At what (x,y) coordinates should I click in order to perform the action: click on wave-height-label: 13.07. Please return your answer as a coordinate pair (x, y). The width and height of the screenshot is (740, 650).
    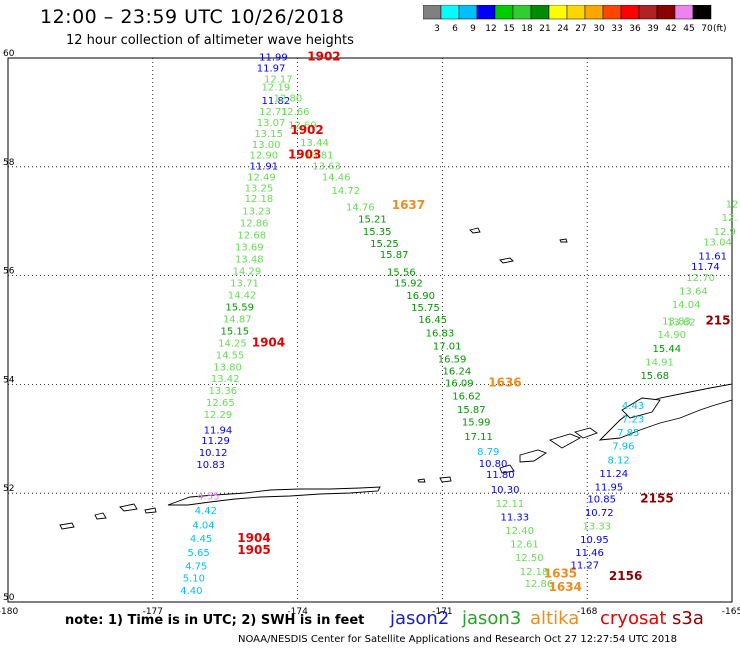
    Looking at the image, I should click on (271, 123).